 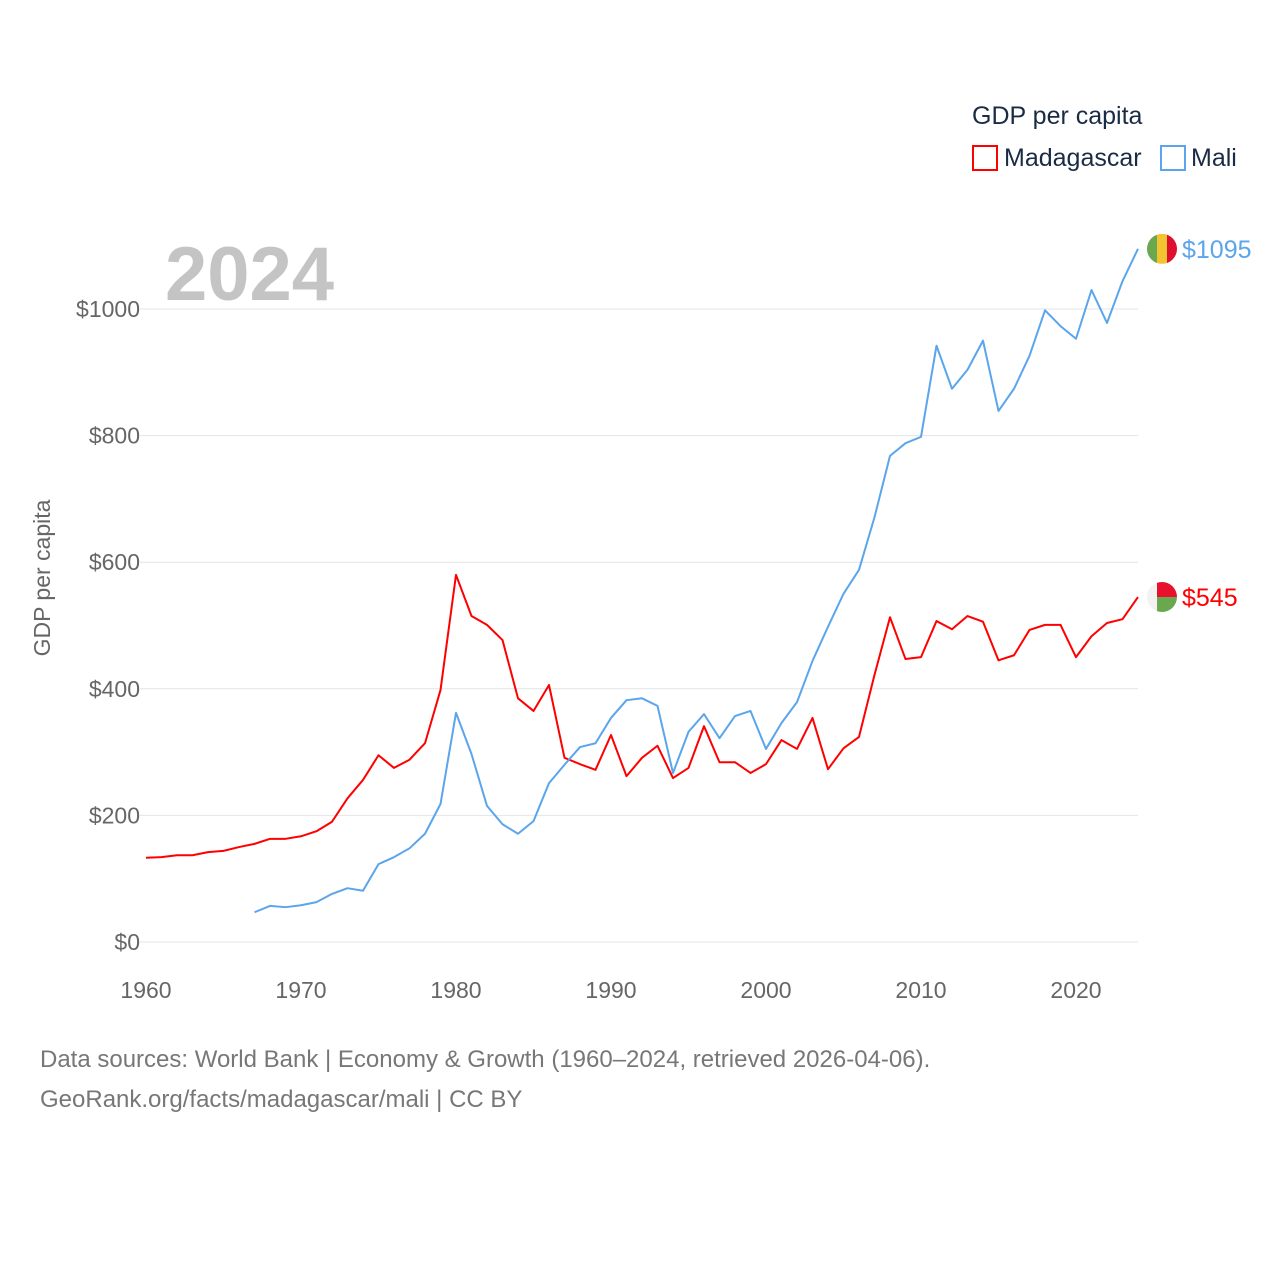 What do you see at coordinates (985, 158) in the screenshot?
I see `legend-swatch-madagascar` at bounding box center [985, 158].